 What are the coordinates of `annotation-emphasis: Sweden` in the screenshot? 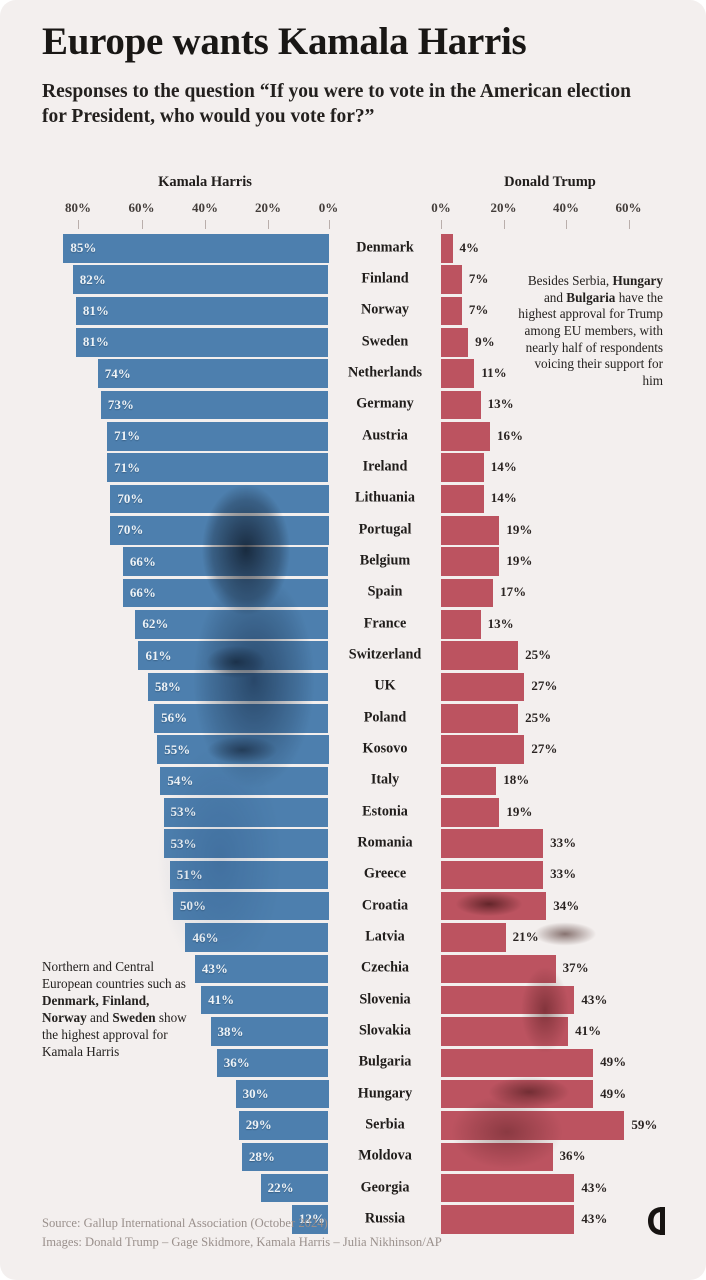 It's located at (134, 1018).